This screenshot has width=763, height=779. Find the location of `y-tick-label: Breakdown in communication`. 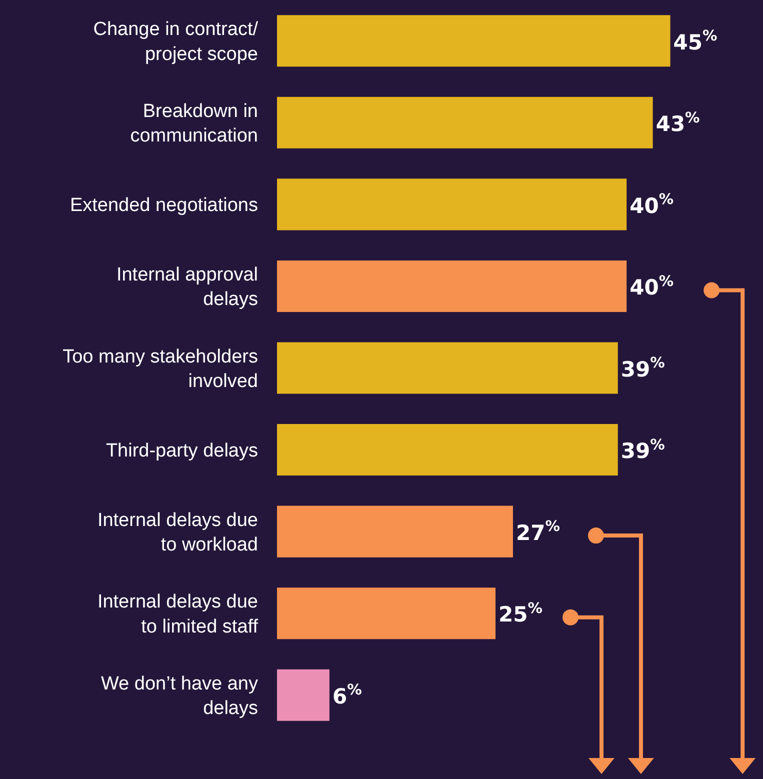

y-tick-label: Breakdown in communication is located at coordinates (194, 123).